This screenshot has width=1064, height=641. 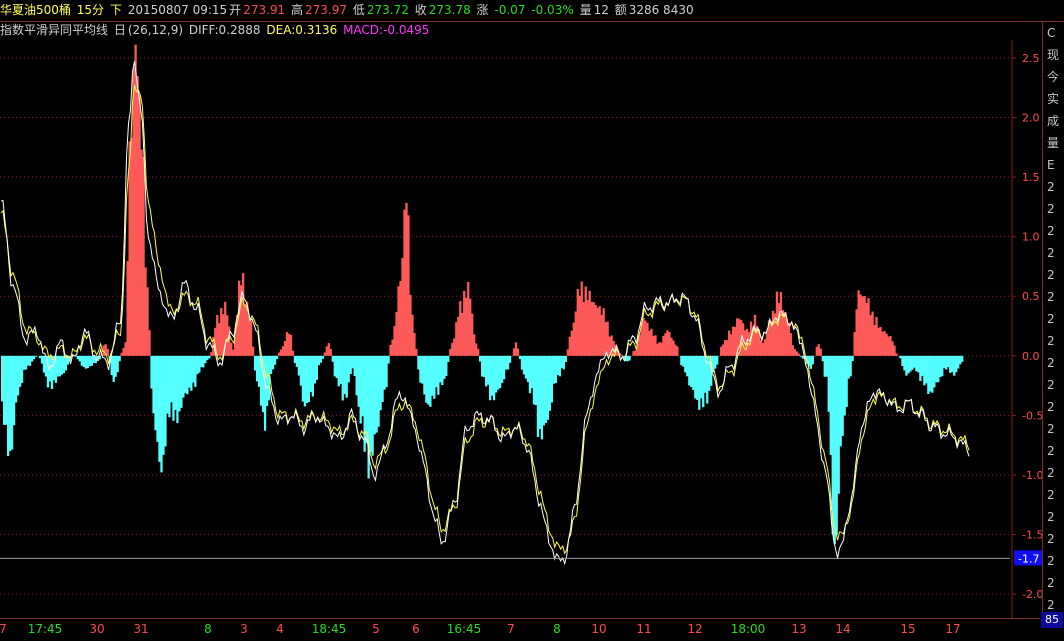 What do you see at coordinates (35, 10) in the screenshot?
I see `symbol-name: 华夏油500桶` at bounding box center [35, 10].